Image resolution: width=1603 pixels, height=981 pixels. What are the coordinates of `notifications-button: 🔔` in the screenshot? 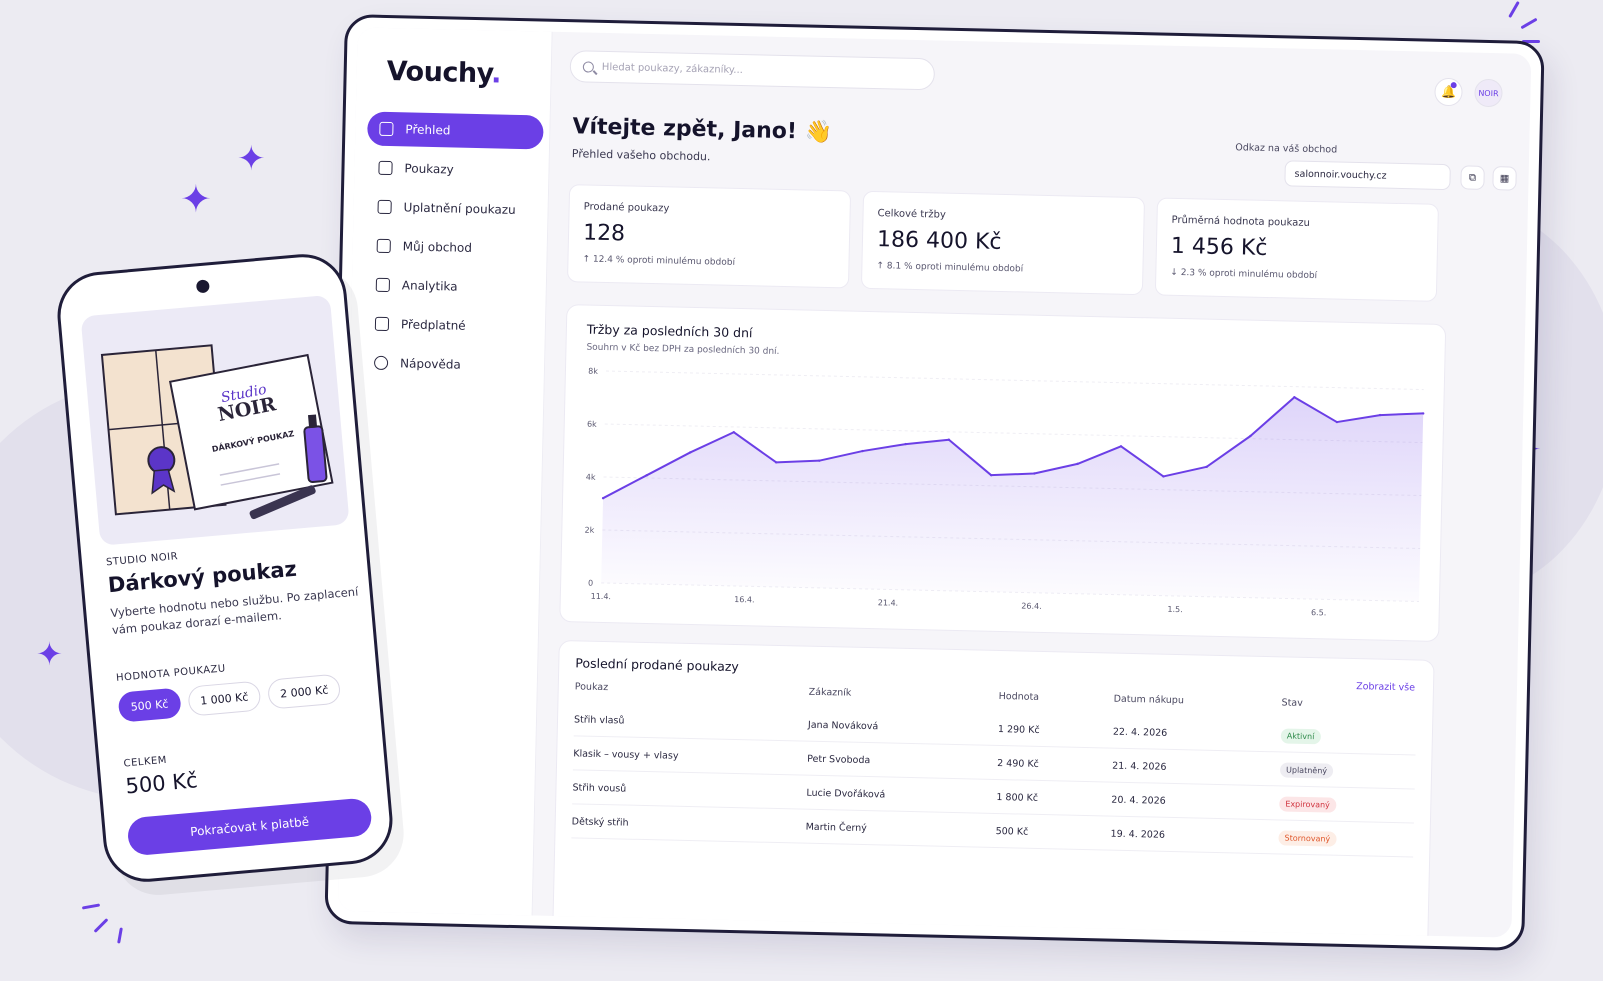 It's located at (1448, 92).